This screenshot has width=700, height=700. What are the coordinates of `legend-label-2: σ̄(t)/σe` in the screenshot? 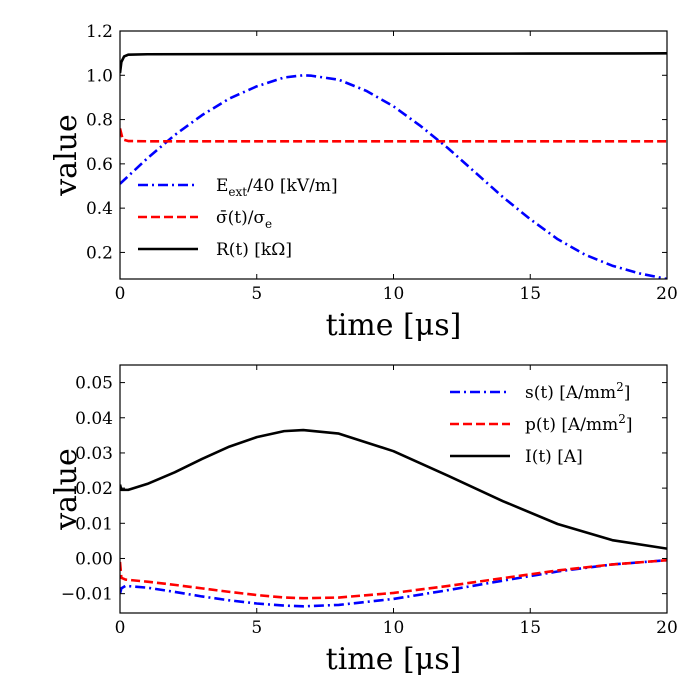 It's located at (244, 219).